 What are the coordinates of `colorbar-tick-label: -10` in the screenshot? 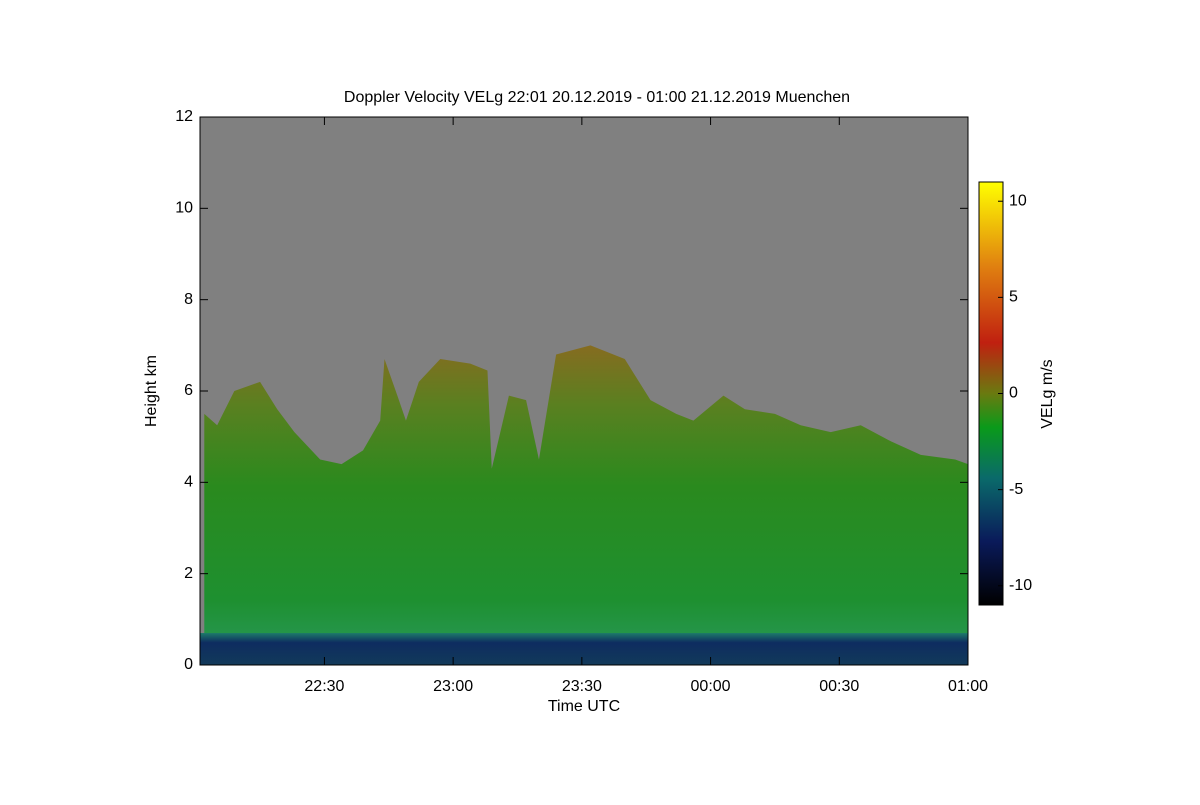 It's located at (1020, 585).